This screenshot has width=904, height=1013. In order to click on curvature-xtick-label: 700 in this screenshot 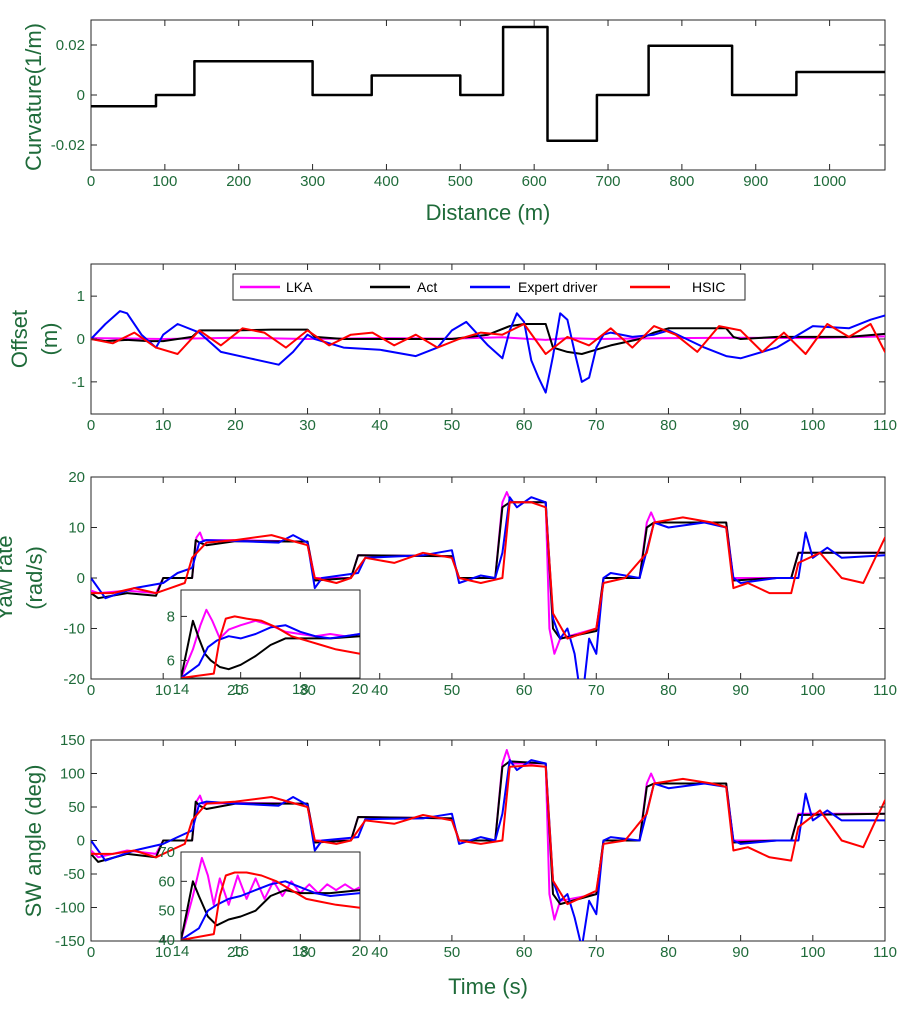, I will do `click(608, 181)`.